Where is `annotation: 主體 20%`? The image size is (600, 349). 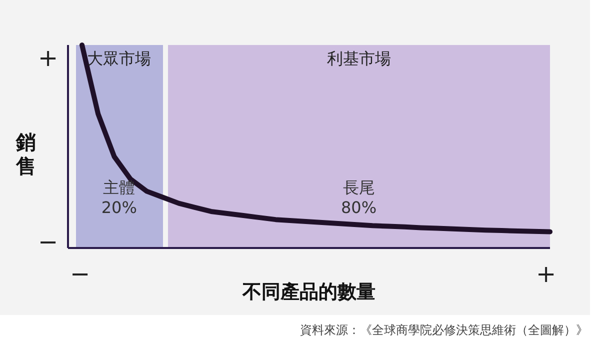
annotation: 主體 20% is located at coordinates (119, 198).